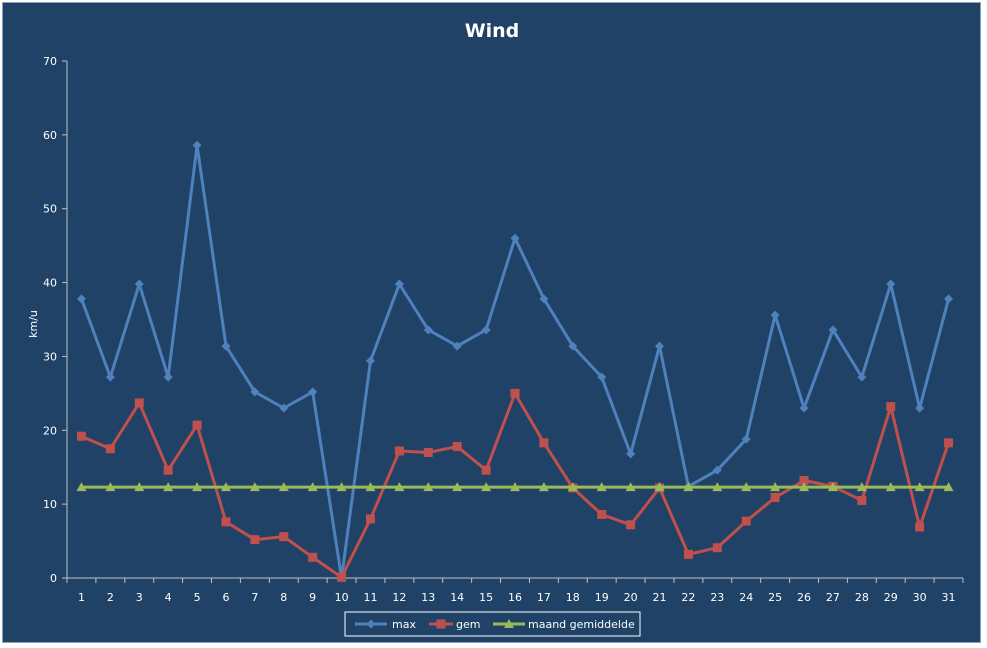 The height and width of the screenshot is (648, 987). What do you see at coordinates (468, 624) in the screenshot?
I see `legend-label: gem` at bounding box center [468, 624].